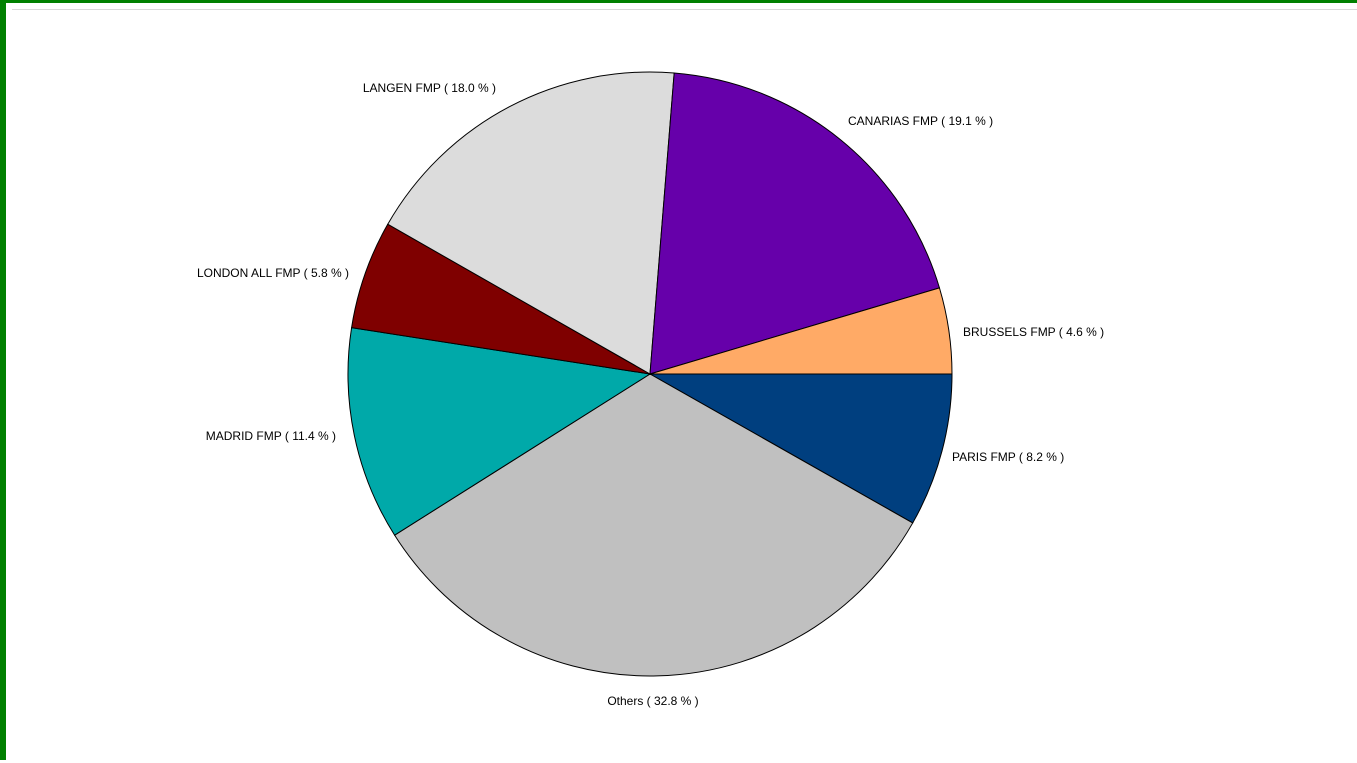  I want to click on top-divider, so click(684, 8).